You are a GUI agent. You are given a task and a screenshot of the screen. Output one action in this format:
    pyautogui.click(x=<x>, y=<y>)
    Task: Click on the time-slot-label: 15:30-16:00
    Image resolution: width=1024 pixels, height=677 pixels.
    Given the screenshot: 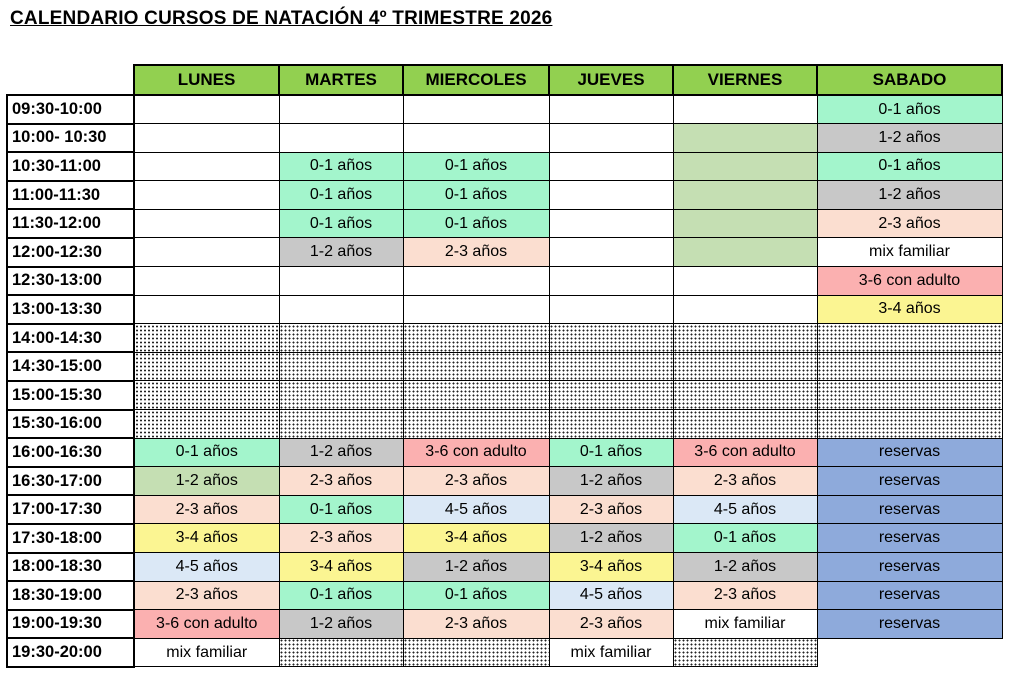 What is the action you would take?
    pyautogui.click(x=70, y=424)
    